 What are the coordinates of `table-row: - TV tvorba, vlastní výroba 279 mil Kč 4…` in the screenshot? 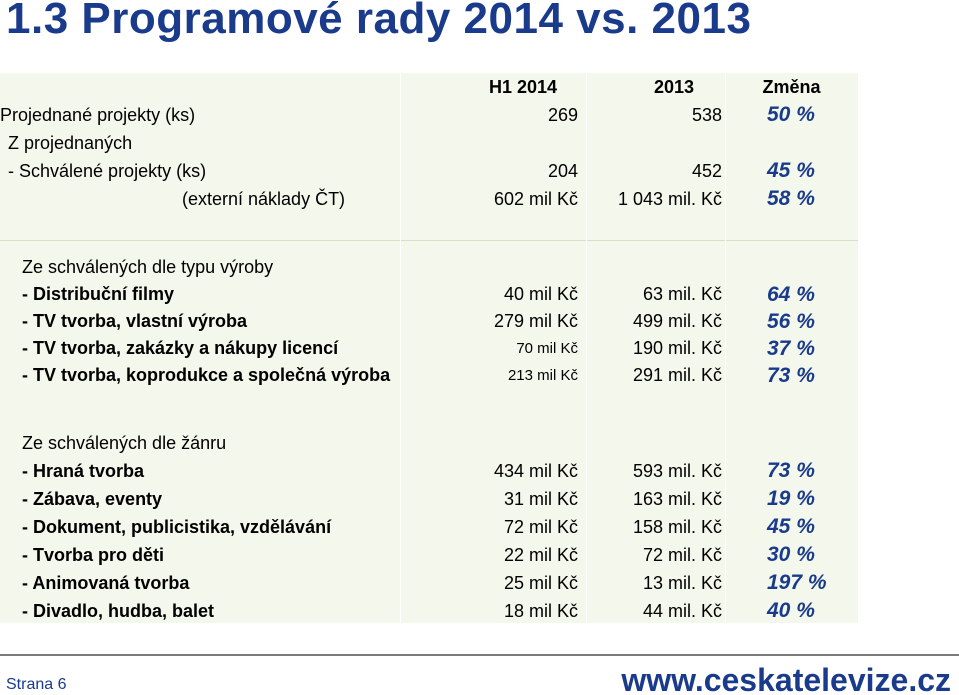 It's located at (418, 321).